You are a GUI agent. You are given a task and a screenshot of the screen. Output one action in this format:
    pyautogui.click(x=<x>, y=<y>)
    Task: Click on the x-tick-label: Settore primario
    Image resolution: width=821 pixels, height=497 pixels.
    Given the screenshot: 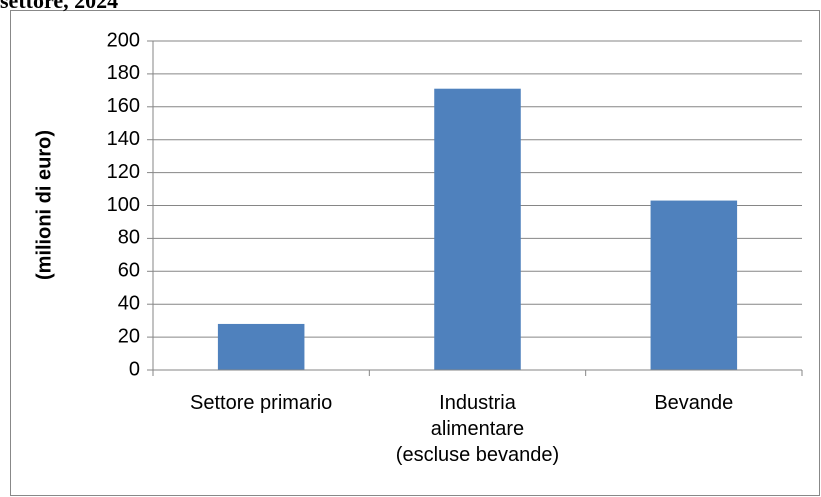 What is the action you would take?
    pyautogui.click(x=261, y=403)
    